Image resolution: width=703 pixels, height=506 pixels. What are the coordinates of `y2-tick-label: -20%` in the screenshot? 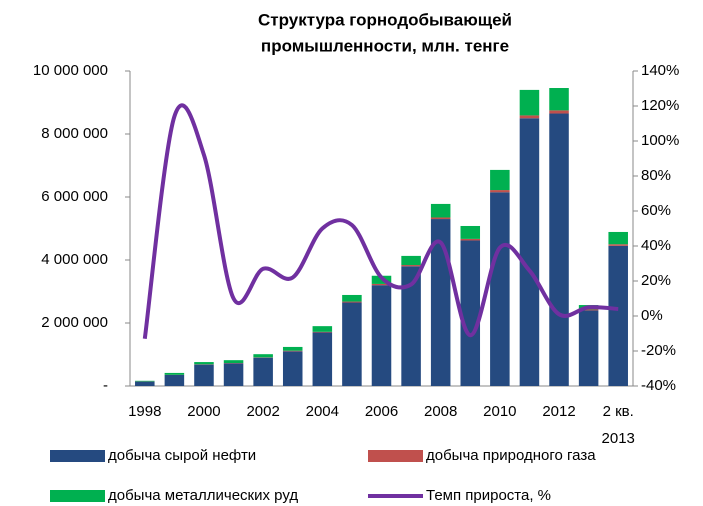 It's located at (658, 350).